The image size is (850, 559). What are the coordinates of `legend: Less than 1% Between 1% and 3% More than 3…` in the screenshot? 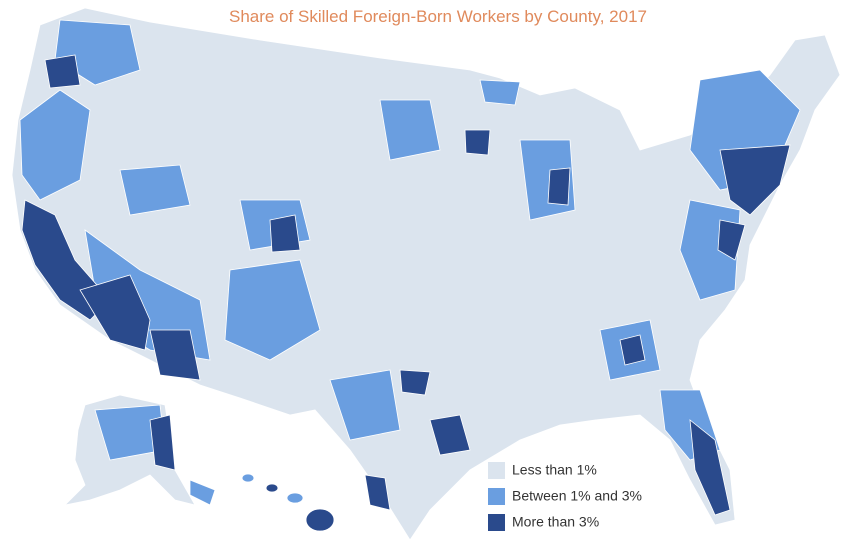 It's located at (565, 496).